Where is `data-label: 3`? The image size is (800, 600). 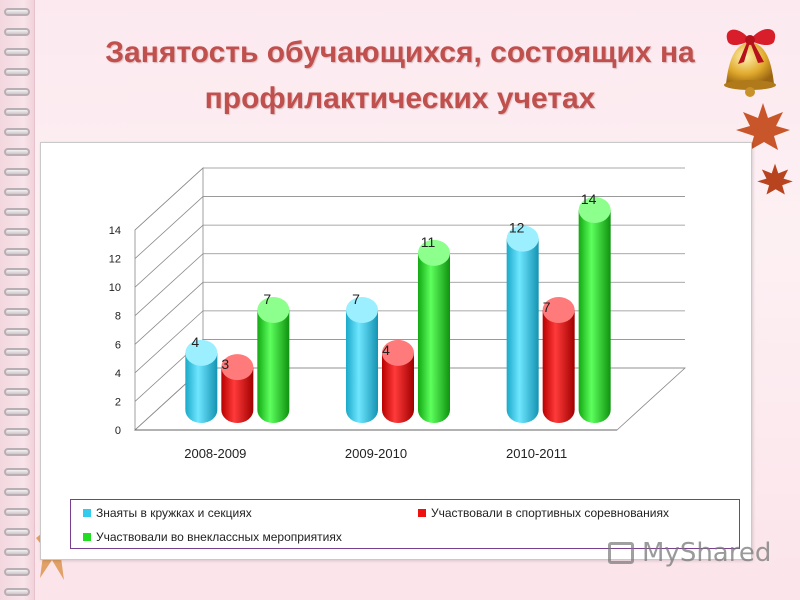
data-label: 3 is located at coordinates (225, 364).